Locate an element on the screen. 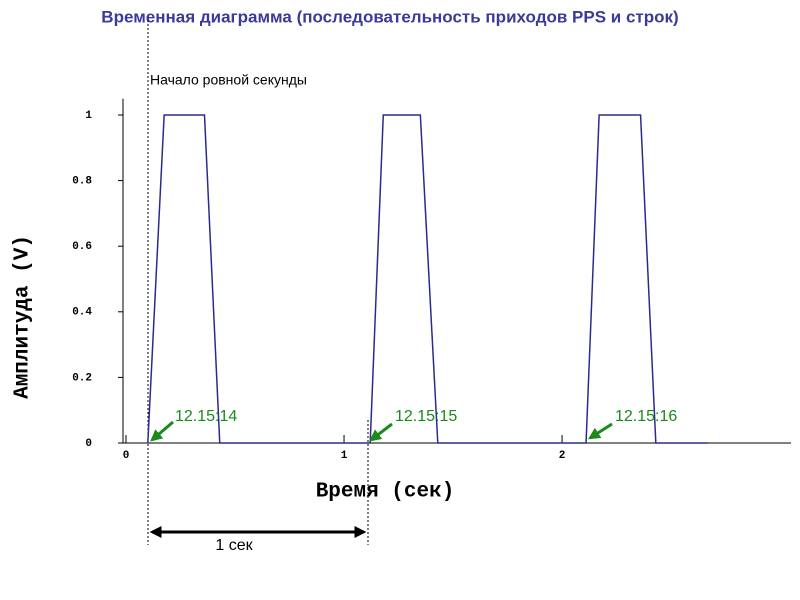  y-axis-title: Амплитуда (V) is located at coordinates (23, 317).